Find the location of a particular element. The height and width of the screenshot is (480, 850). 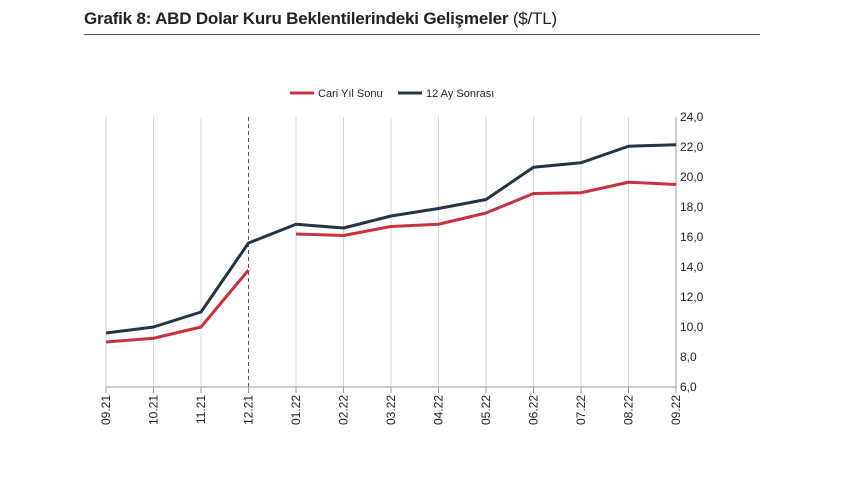

series-line-cari-yil-sonu-seg1 is located at coordinates (486, 208).